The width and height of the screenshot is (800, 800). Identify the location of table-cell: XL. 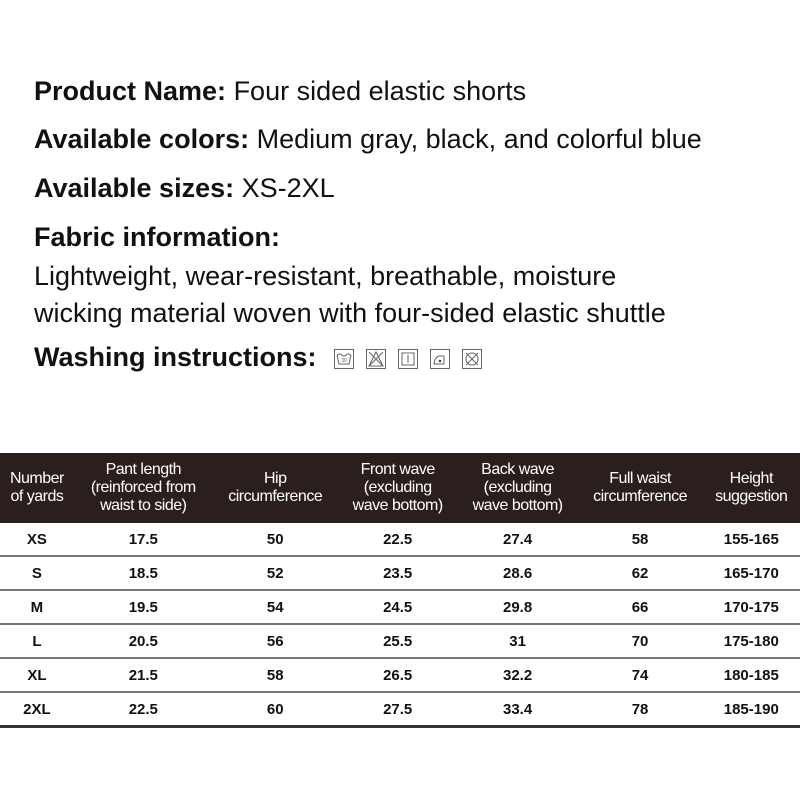
(37, 675).